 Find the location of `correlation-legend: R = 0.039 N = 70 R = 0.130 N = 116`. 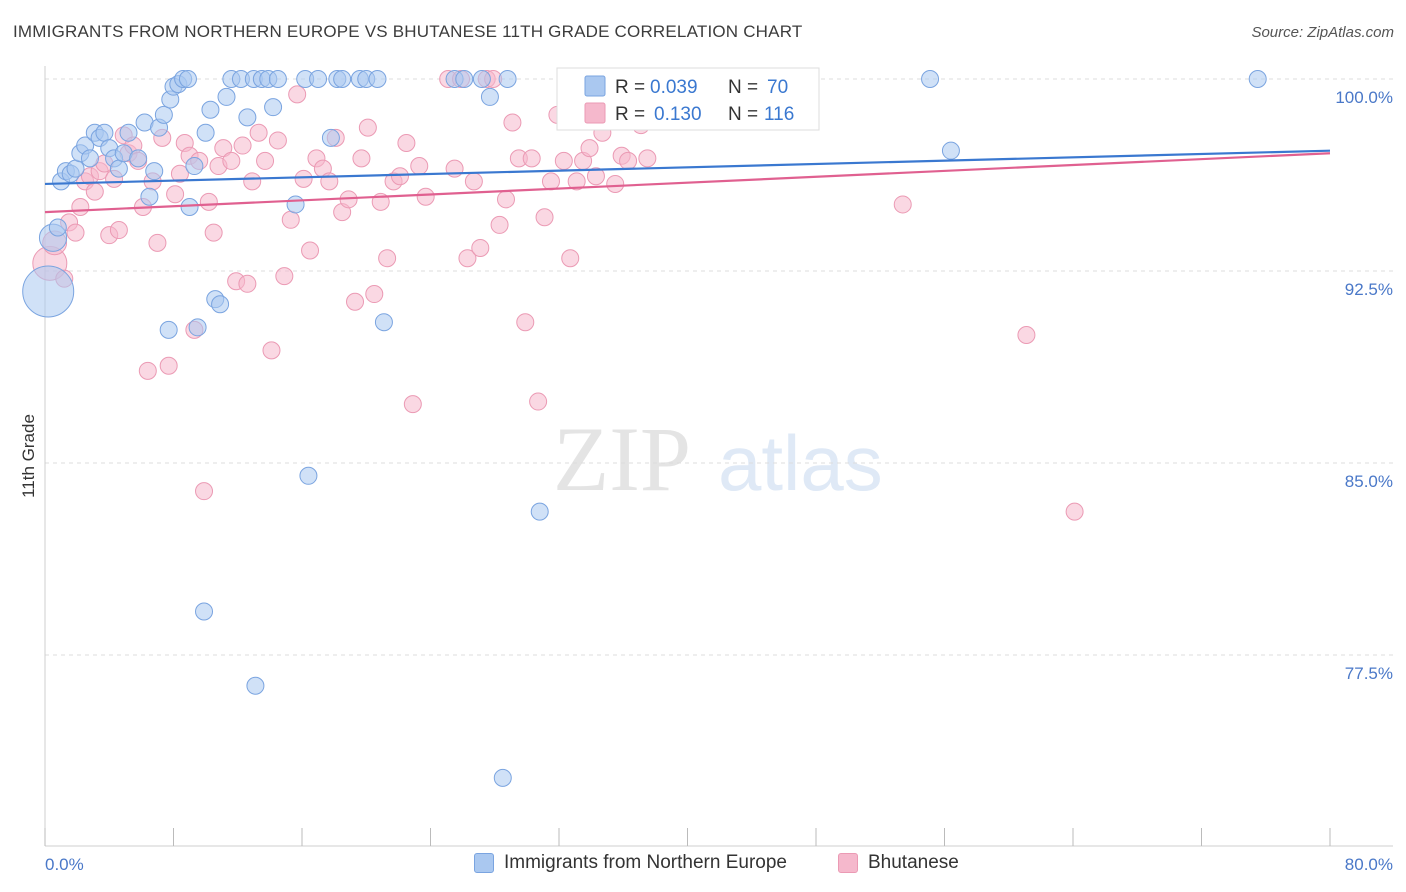

correlation-legend: R = 0.039 N = 70 R = 0.130 N = 116 is located at coordinates (688, 99).